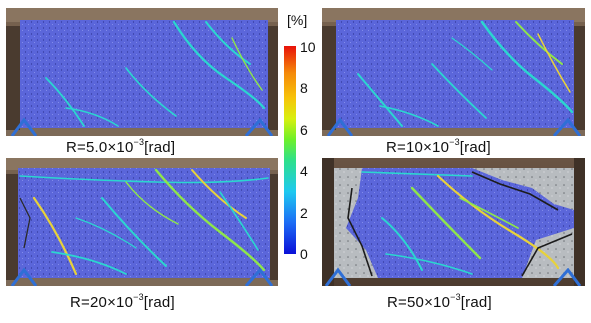 The height and width of the screenshot is (323, 591). What do you see at coordinates (290, 150) in the screenshot?
I see `strain-colorbar` at bounding box center [290, 150].